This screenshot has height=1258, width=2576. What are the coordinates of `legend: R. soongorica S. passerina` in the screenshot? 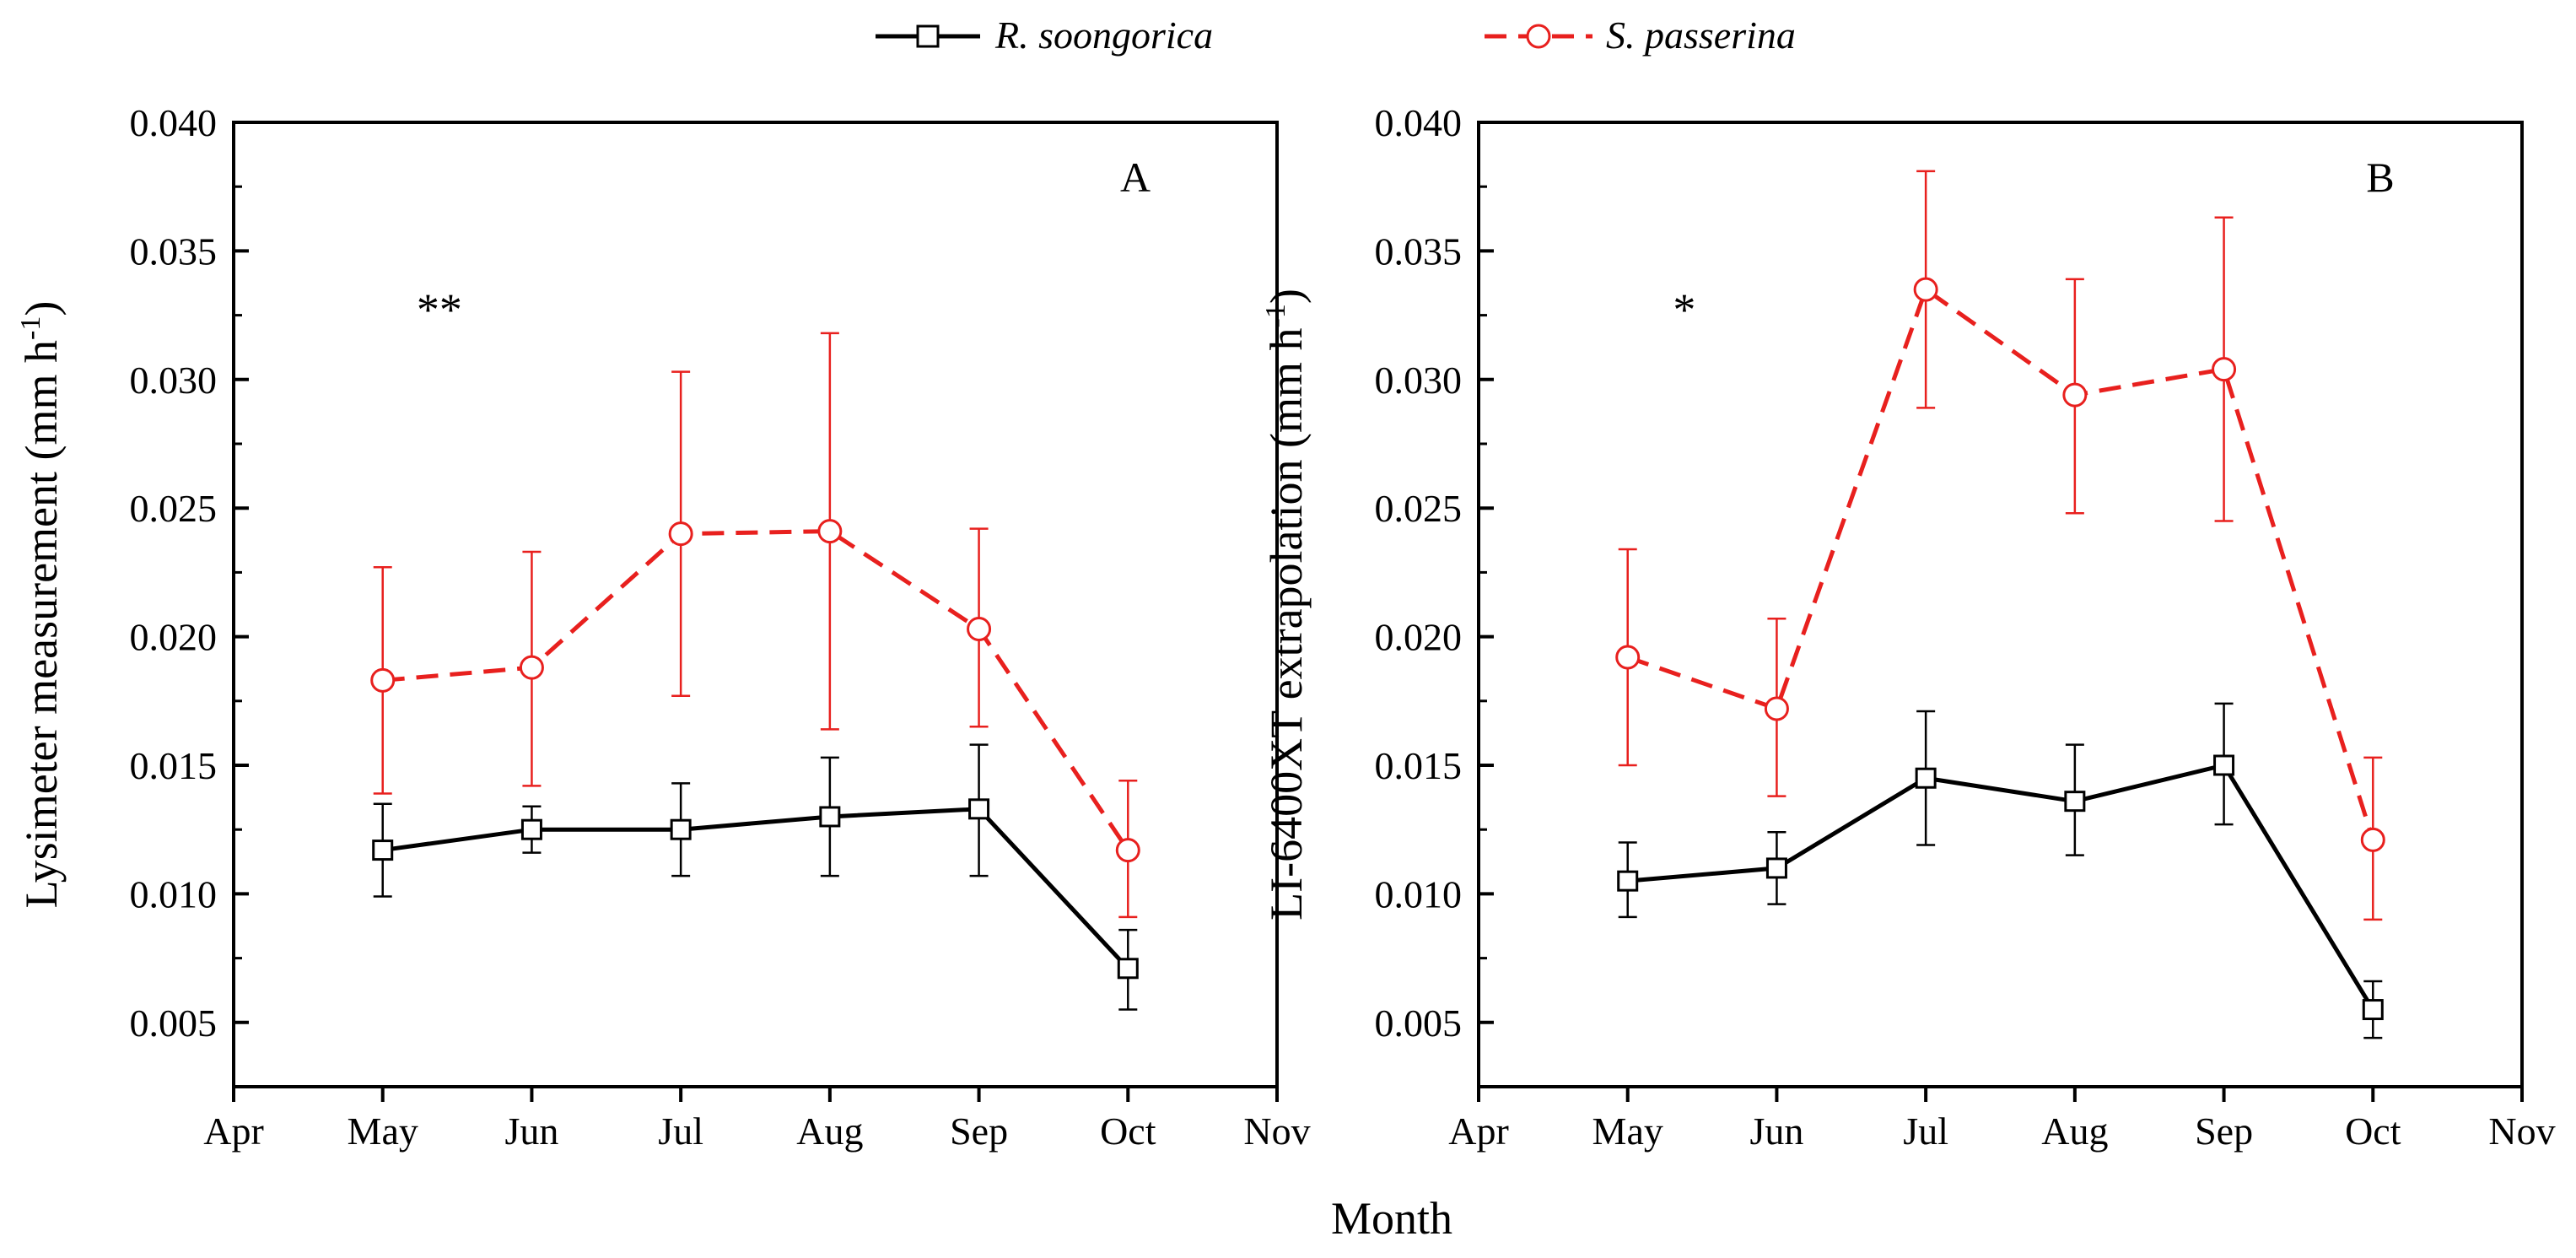 It's located at (1336, 35).